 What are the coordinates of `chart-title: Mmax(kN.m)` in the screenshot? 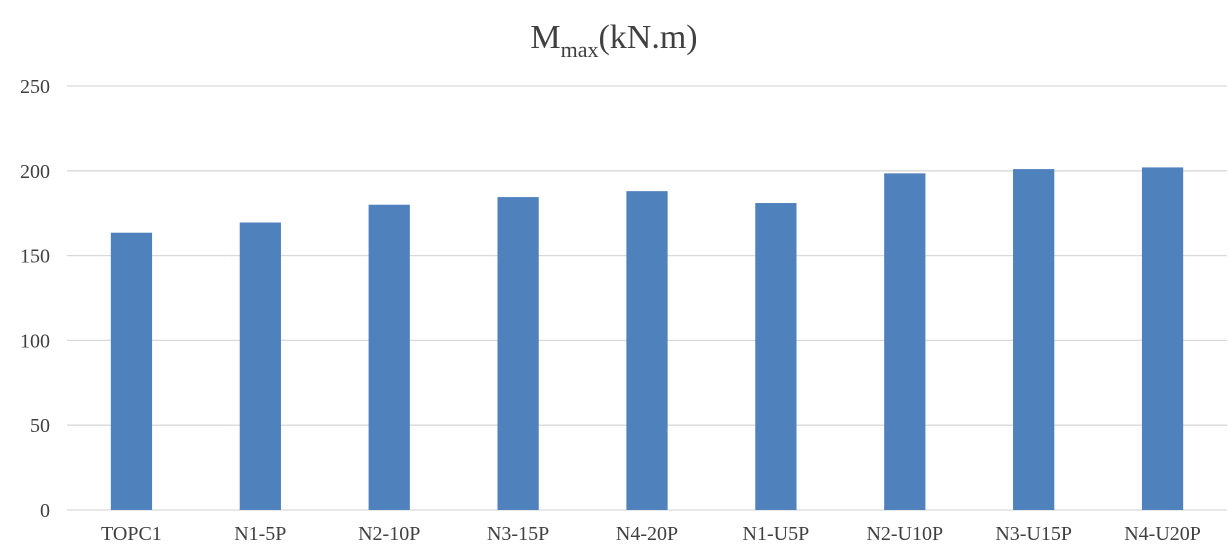 It's located at (613, 40).